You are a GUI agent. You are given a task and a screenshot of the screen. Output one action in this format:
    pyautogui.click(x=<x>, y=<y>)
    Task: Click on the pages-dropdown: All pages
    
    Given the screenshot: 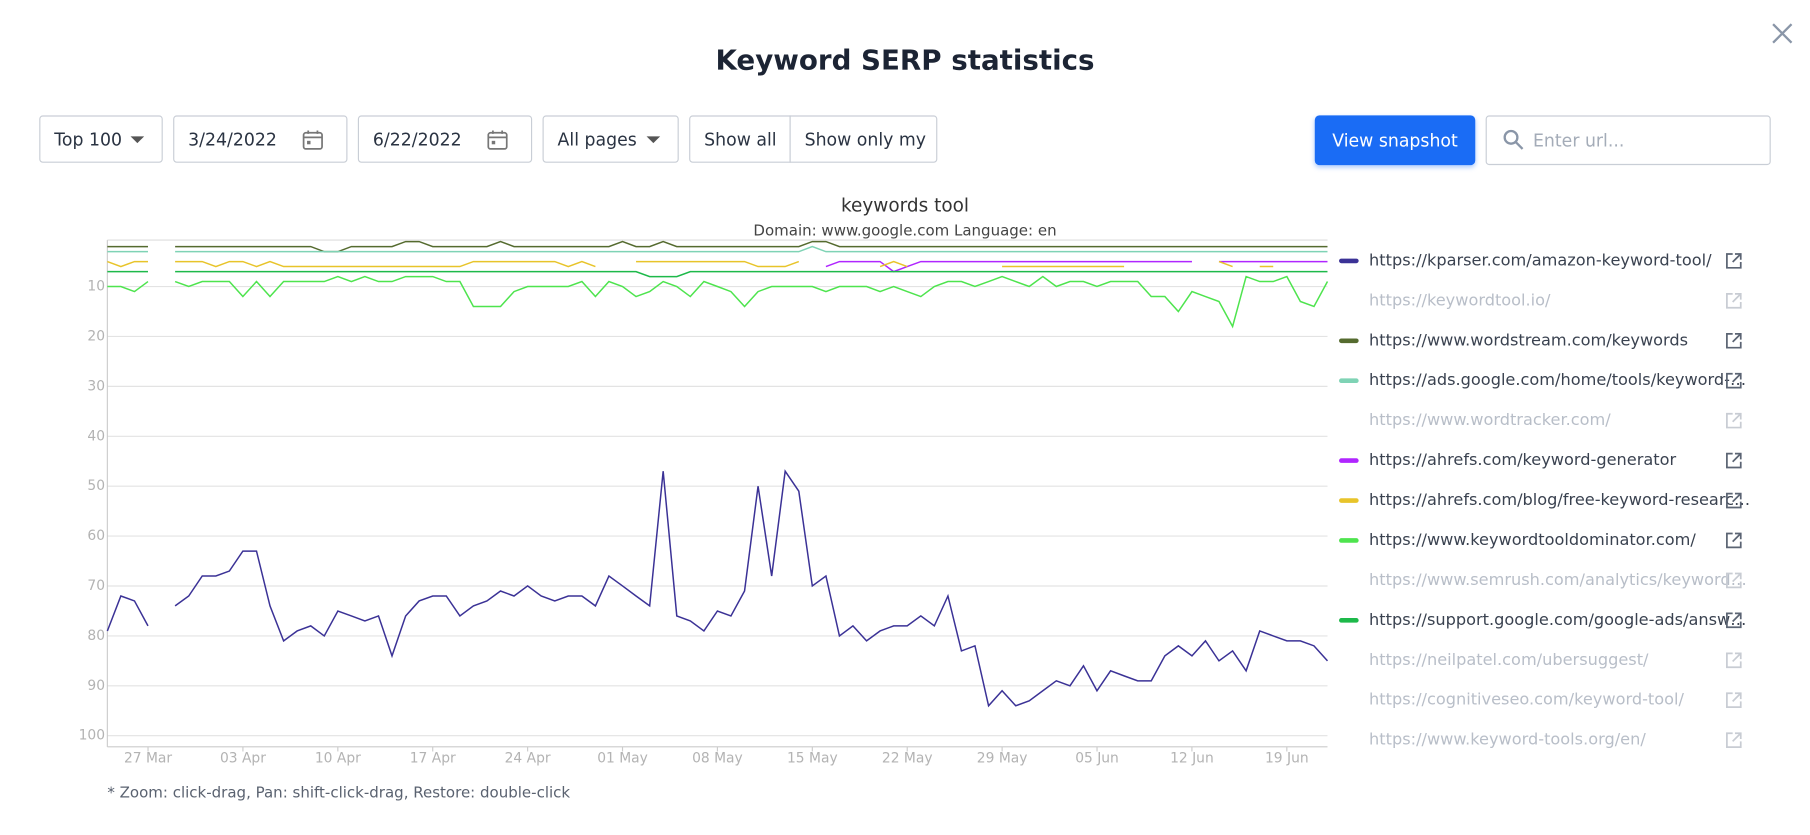 What is the action you would take?
    pyautogui.click(x=610, y=139)
    